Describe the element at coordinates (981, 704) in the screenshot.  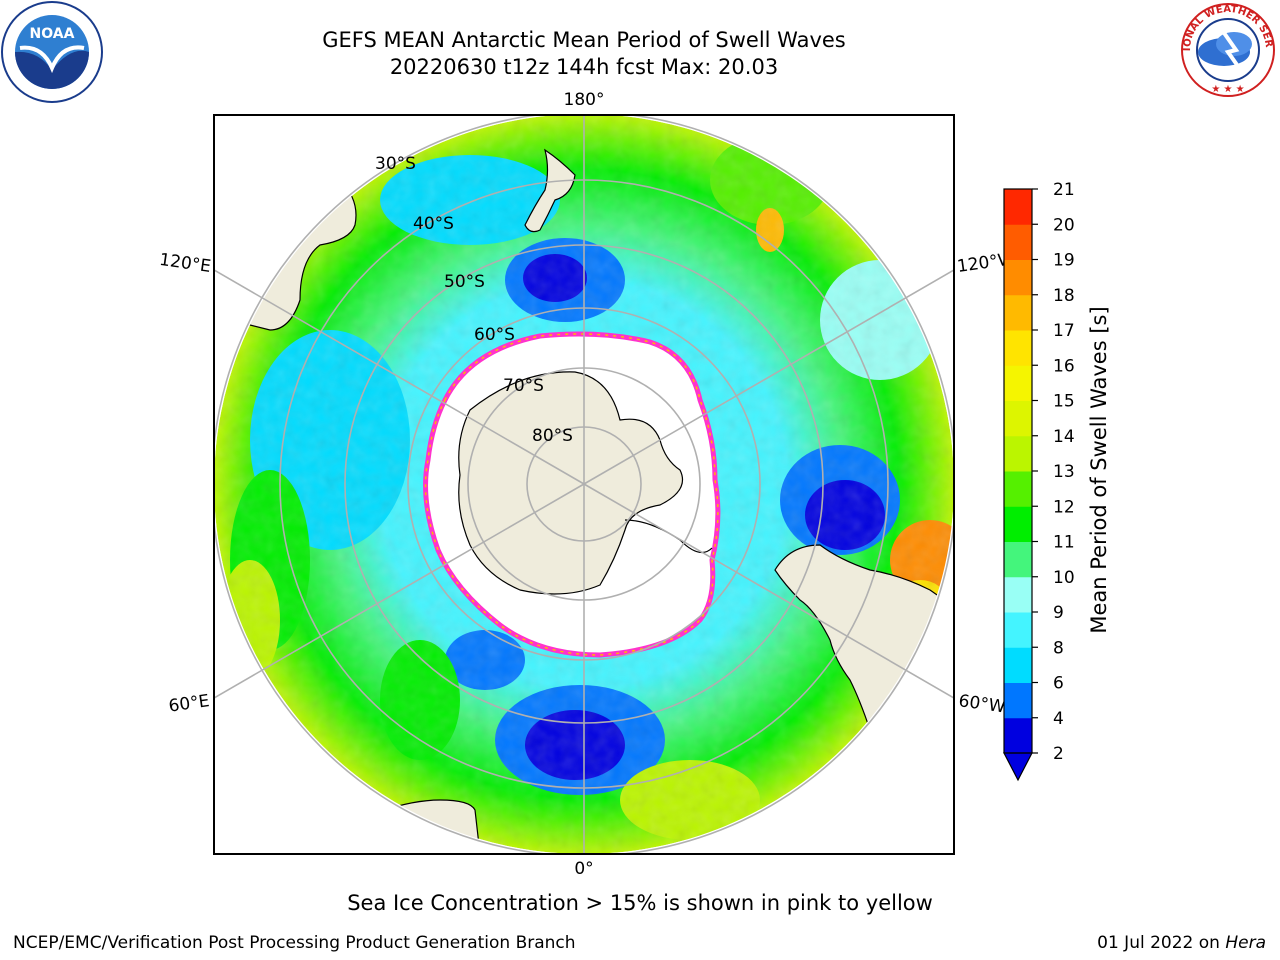
I see `lon-label-60w: 60°W` at that location.